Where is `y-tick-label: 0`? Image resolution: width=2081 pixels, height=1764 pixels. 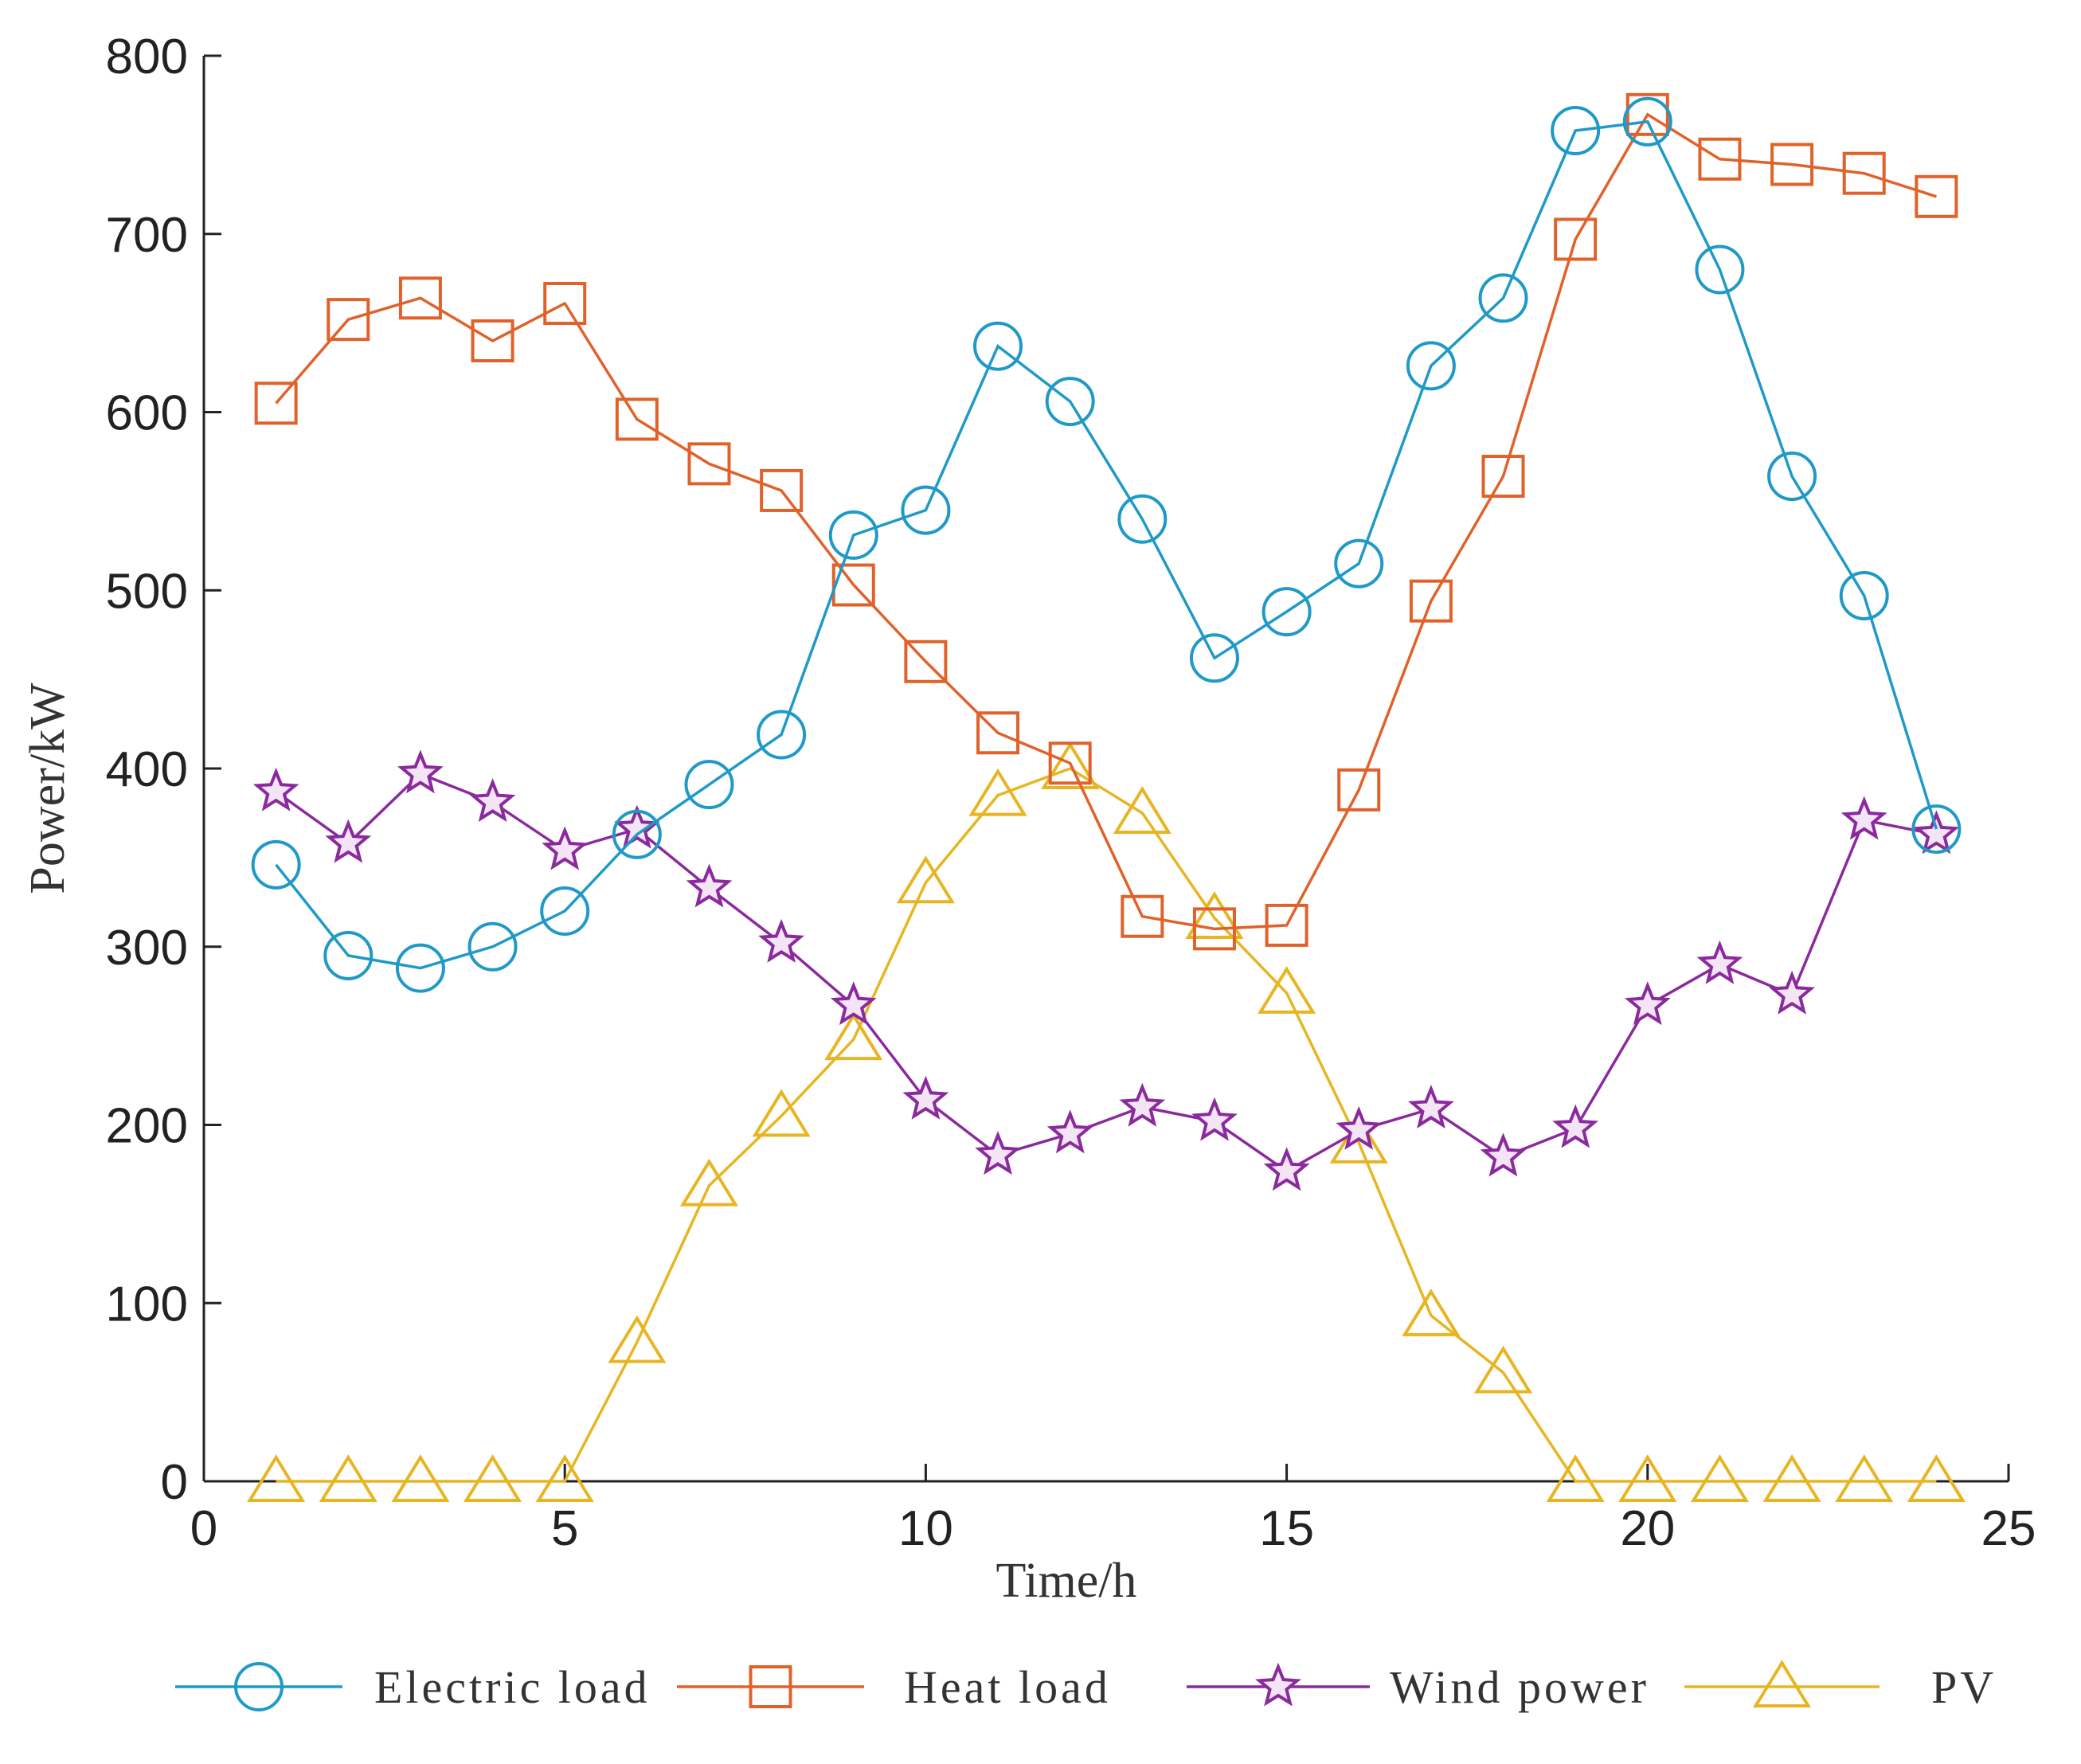 y-tick-label: 0 is located at coordinates (174, 1482).